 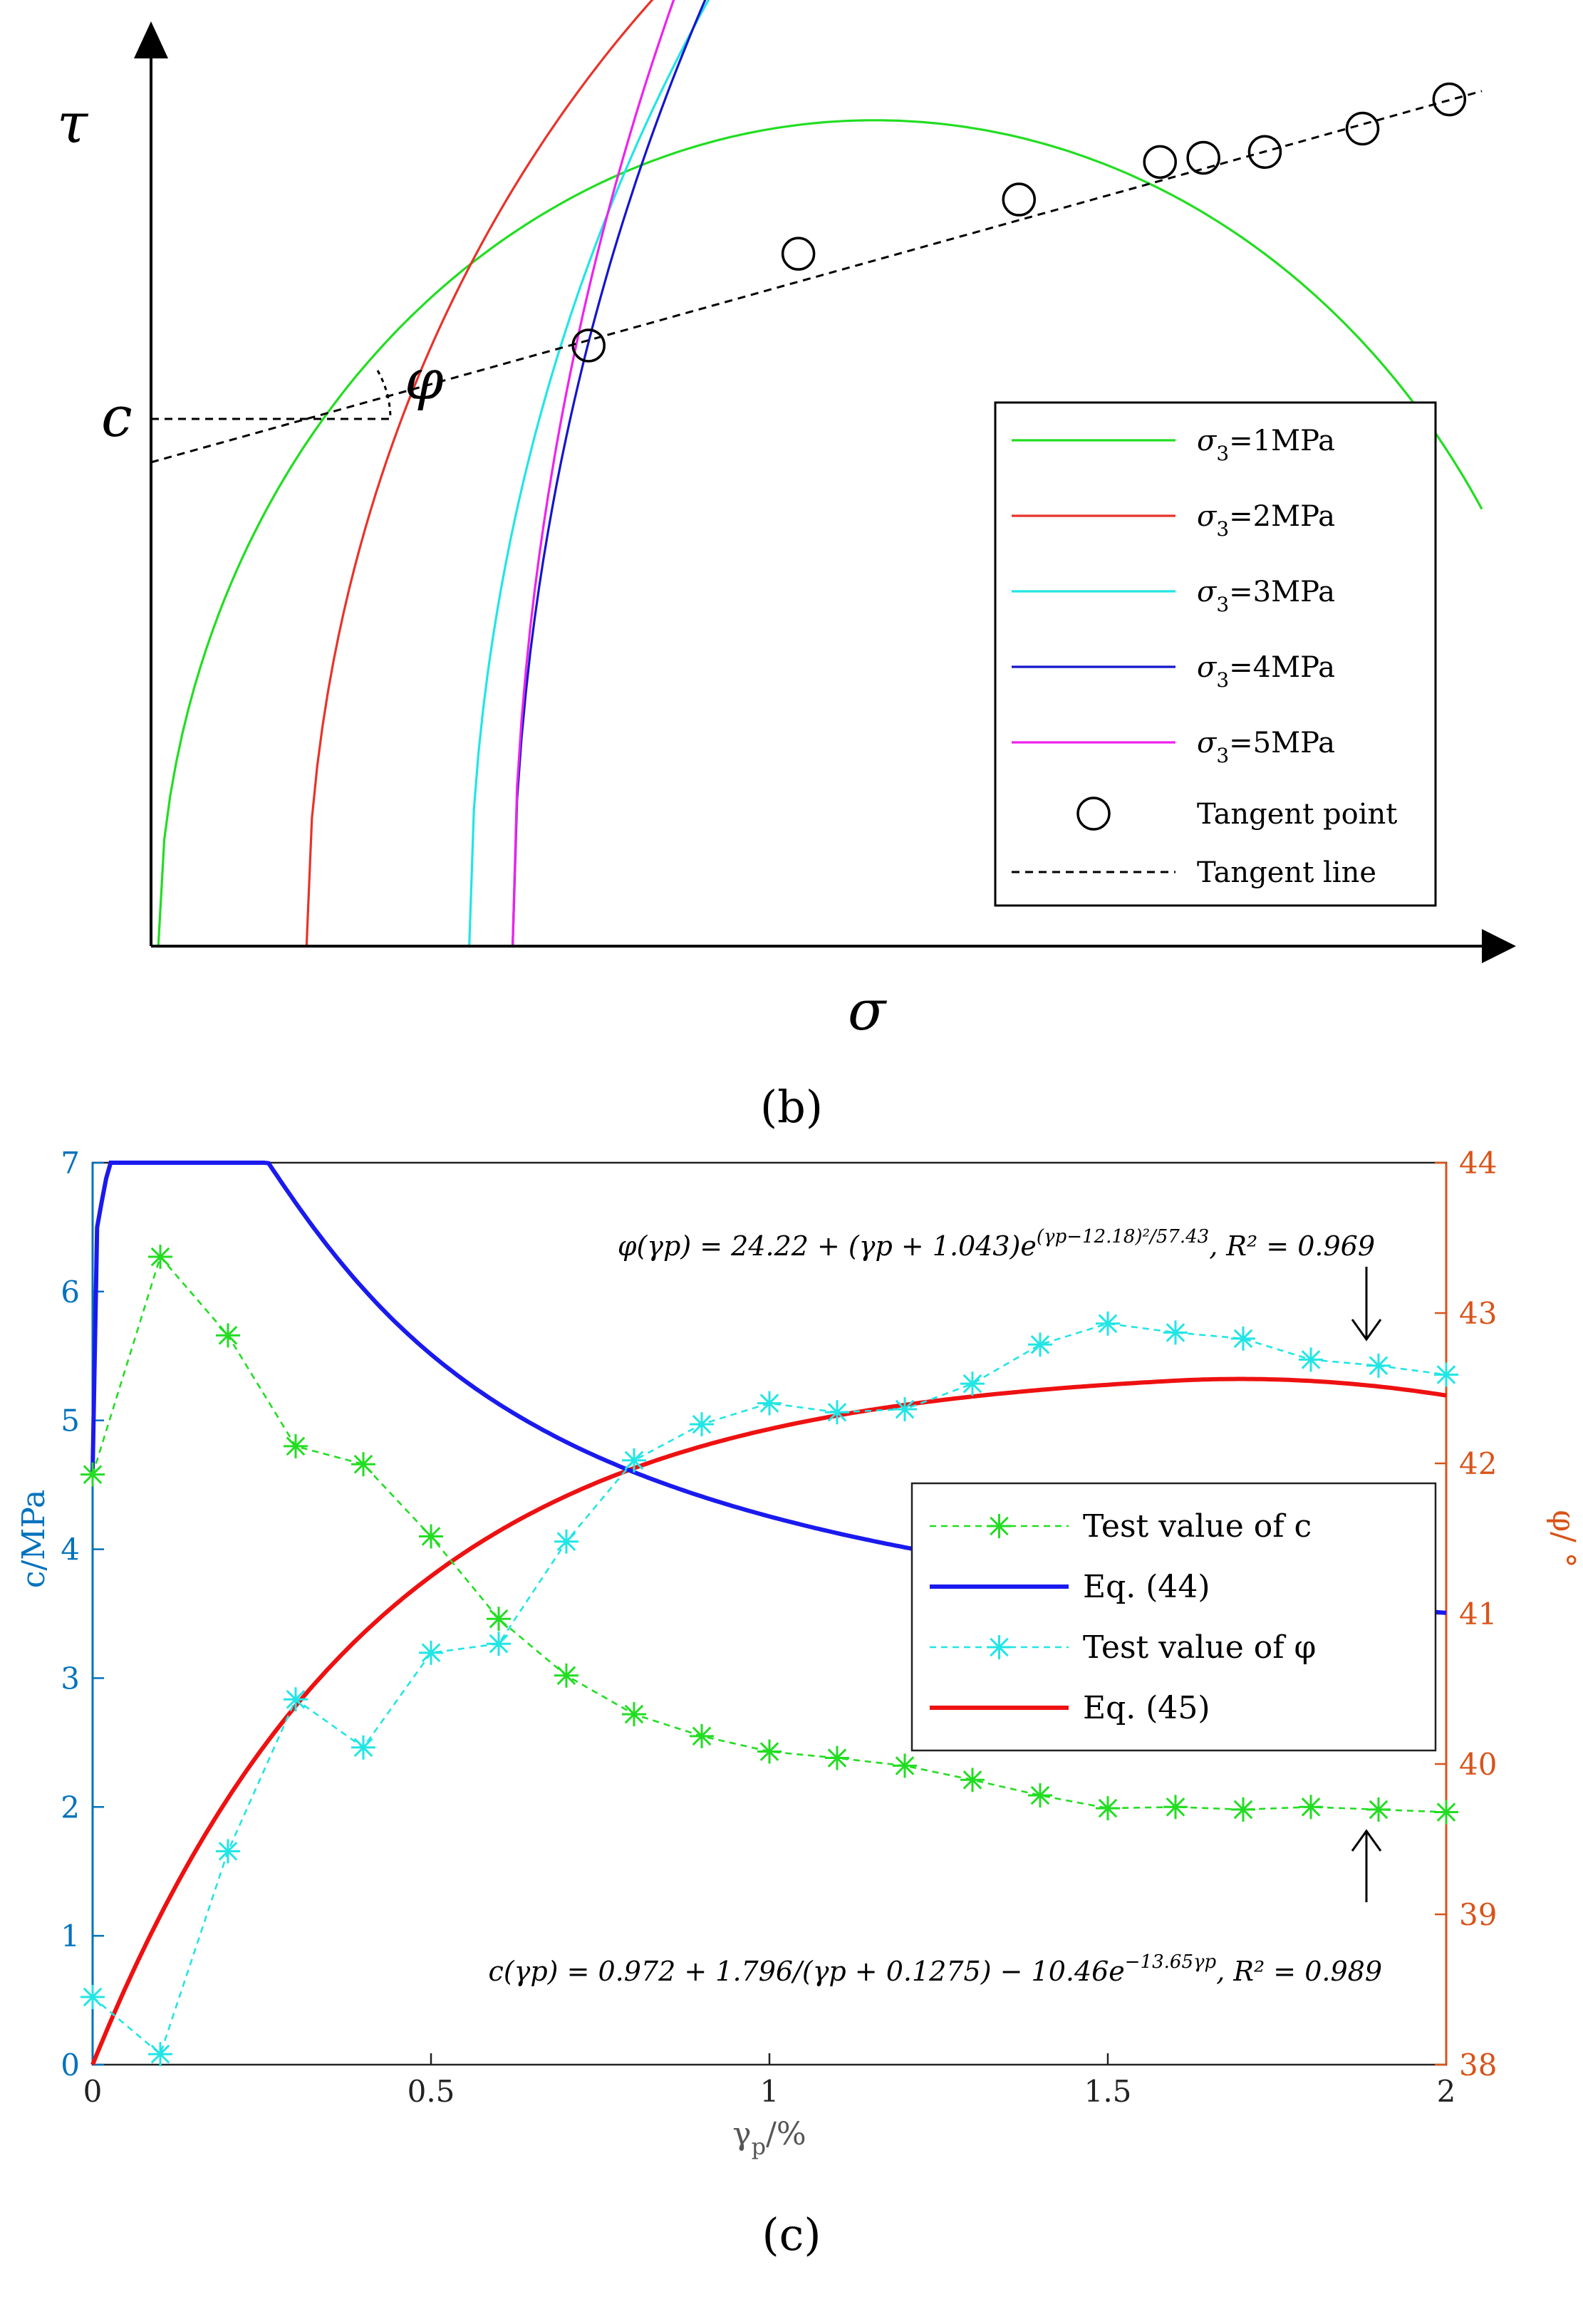 What do you see at coordinates (867, 1011) in the screenshot?
I see `sigma-axis-label: σ` at bounding box center [867, 1011].